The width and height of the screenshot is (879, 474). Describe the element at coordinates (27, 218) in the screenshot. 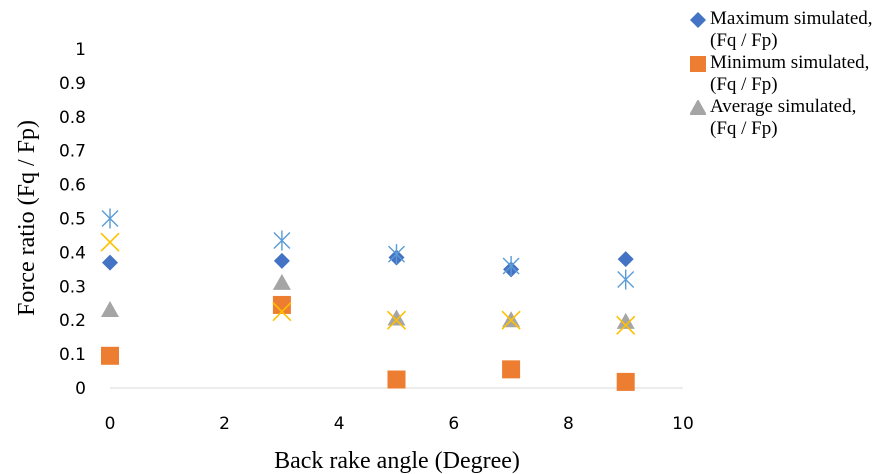

I see `y-axis-title: Force ratio (Fq / Fp)` at that location.